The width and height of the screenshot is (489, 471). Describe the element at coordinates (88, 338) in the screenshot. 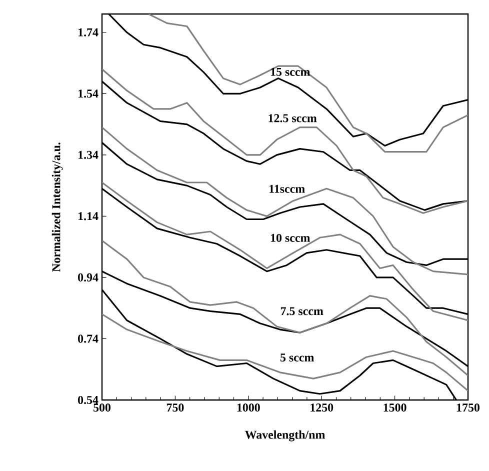

I see `y-tick-label: 0.74` at that location.